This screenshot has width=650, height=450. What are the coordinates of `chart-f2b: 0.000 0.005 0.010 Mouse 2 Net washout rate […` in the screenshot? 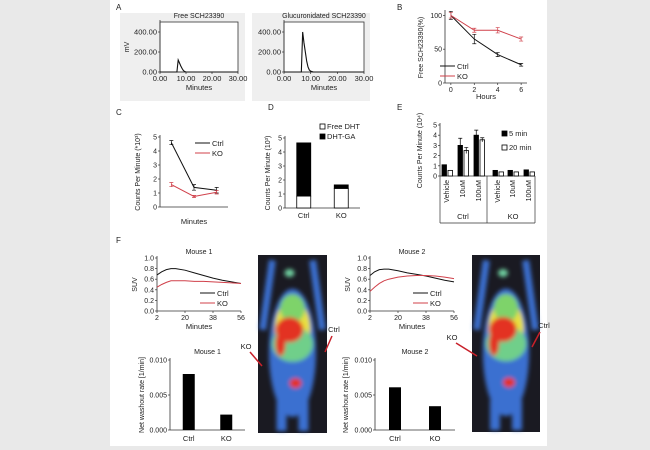 It's located at (399, 396).